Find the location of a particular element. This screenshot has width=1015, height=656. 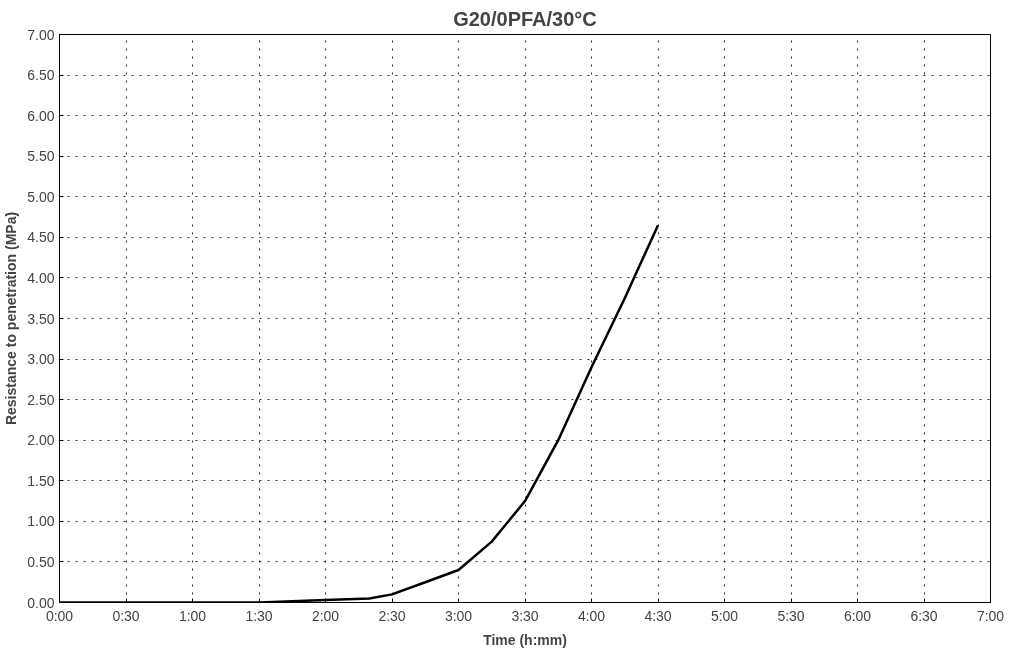

y-tick-label: 0.50 is located at coordinates (41, 561).